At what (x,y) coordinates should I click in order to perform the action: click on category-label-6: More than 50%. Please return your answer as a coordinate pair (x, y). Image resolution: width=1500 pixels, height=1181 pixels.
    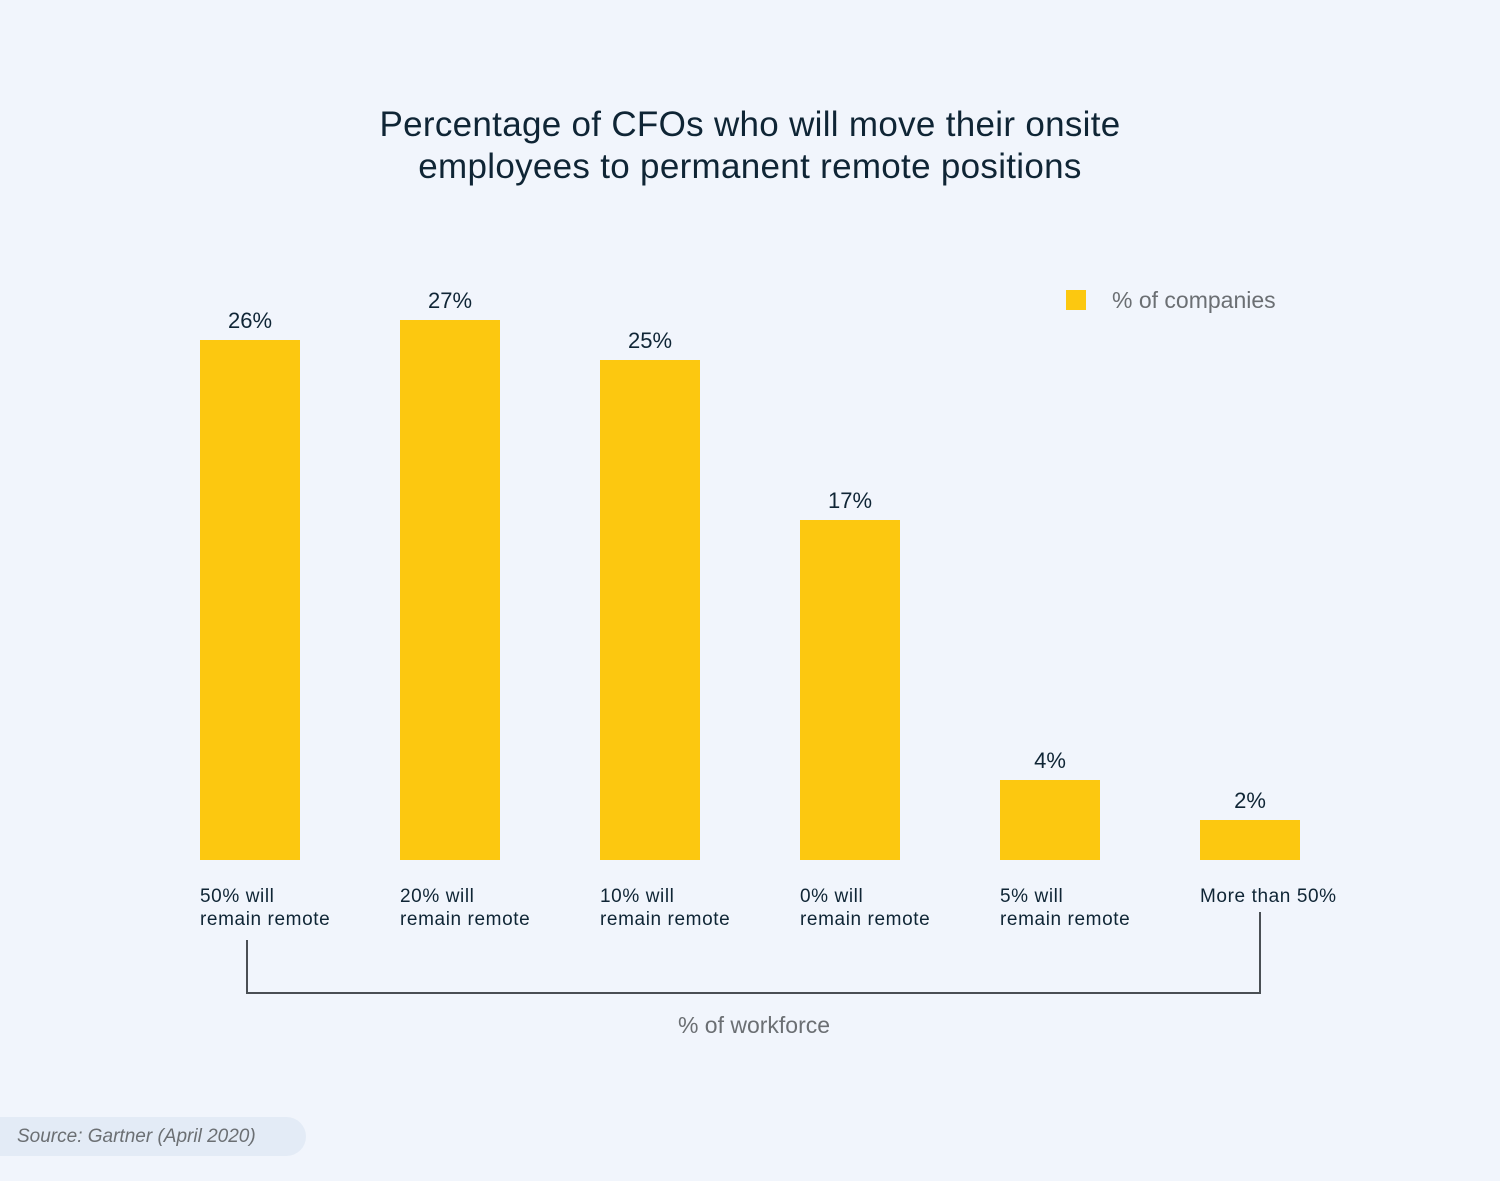
    Looking at the image, I should click on (1268, 896).